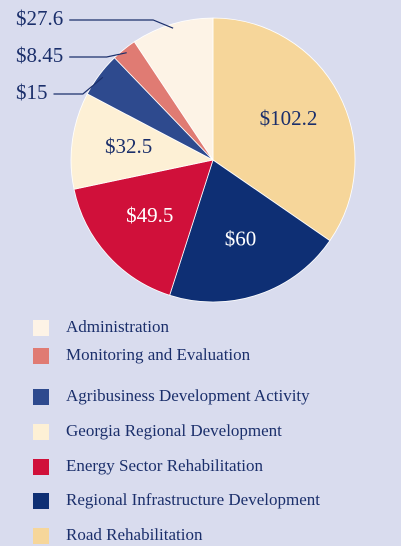 The image size is (401, 546). What do you see at coordinates (188, 395) in the screenshot?
I see `legend-label: Agribusiness Development Activity` at bounding box center [188, 395].